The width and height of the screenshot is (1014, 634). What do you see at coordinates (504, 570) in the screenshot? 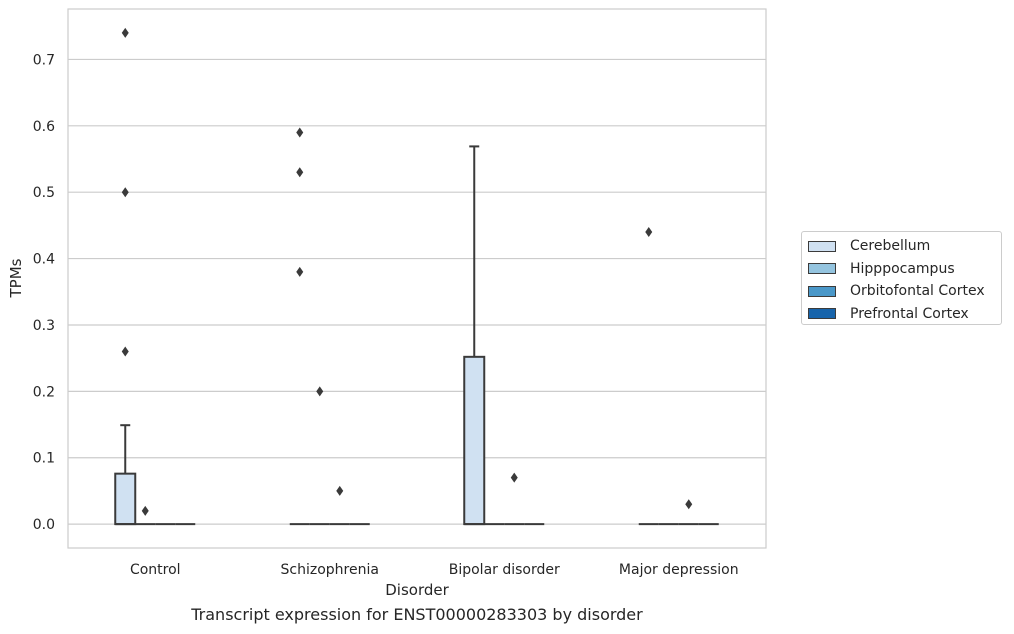
I see `x-tick-label: Bipolar disorder` at bounding box center [504, 570].